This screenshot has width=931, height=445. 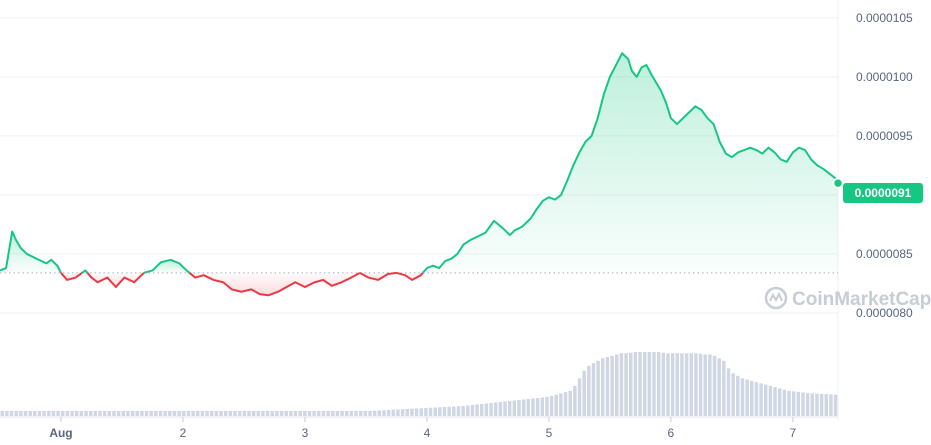 What do you see at coordinates (419, 428) in the screenshot?
I see `x-axis: Aug 2 3 4 5 6 7` at bounding box center [419, 428].